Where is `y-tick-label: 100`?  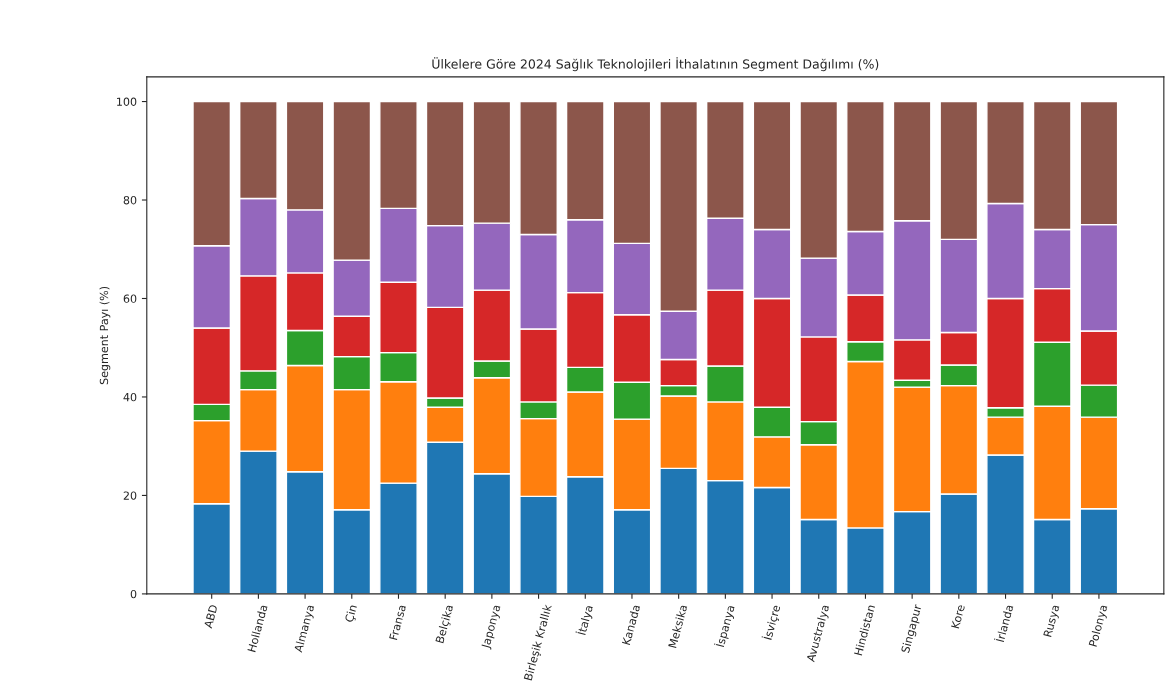 y-tick-label: 100 is located at coordinates (127, 101).